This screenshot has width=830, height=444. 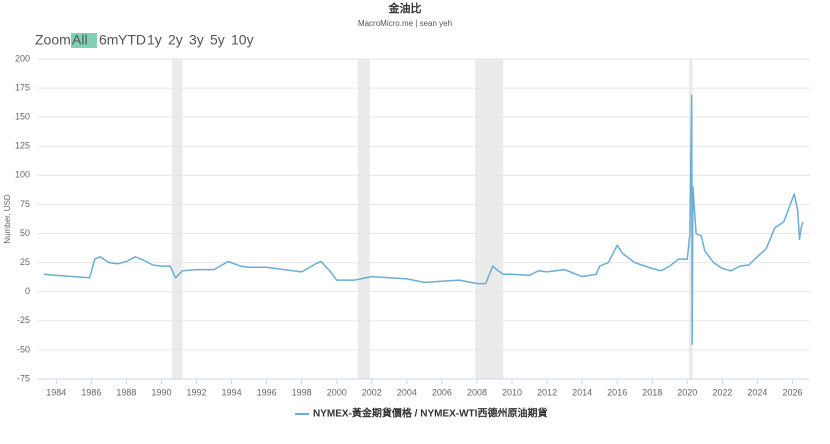 What do you see at coordinates (22, 146) in the screenshot?
I see `y-tick-label: 125` at bounding box center [22, 146].